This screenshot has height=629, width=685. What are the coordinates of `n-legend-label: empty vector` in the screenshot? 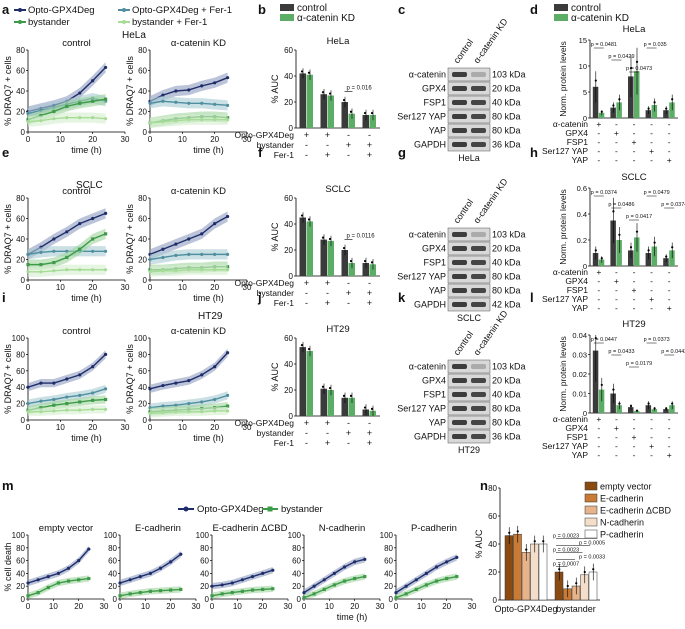 It's located at (626, 487).